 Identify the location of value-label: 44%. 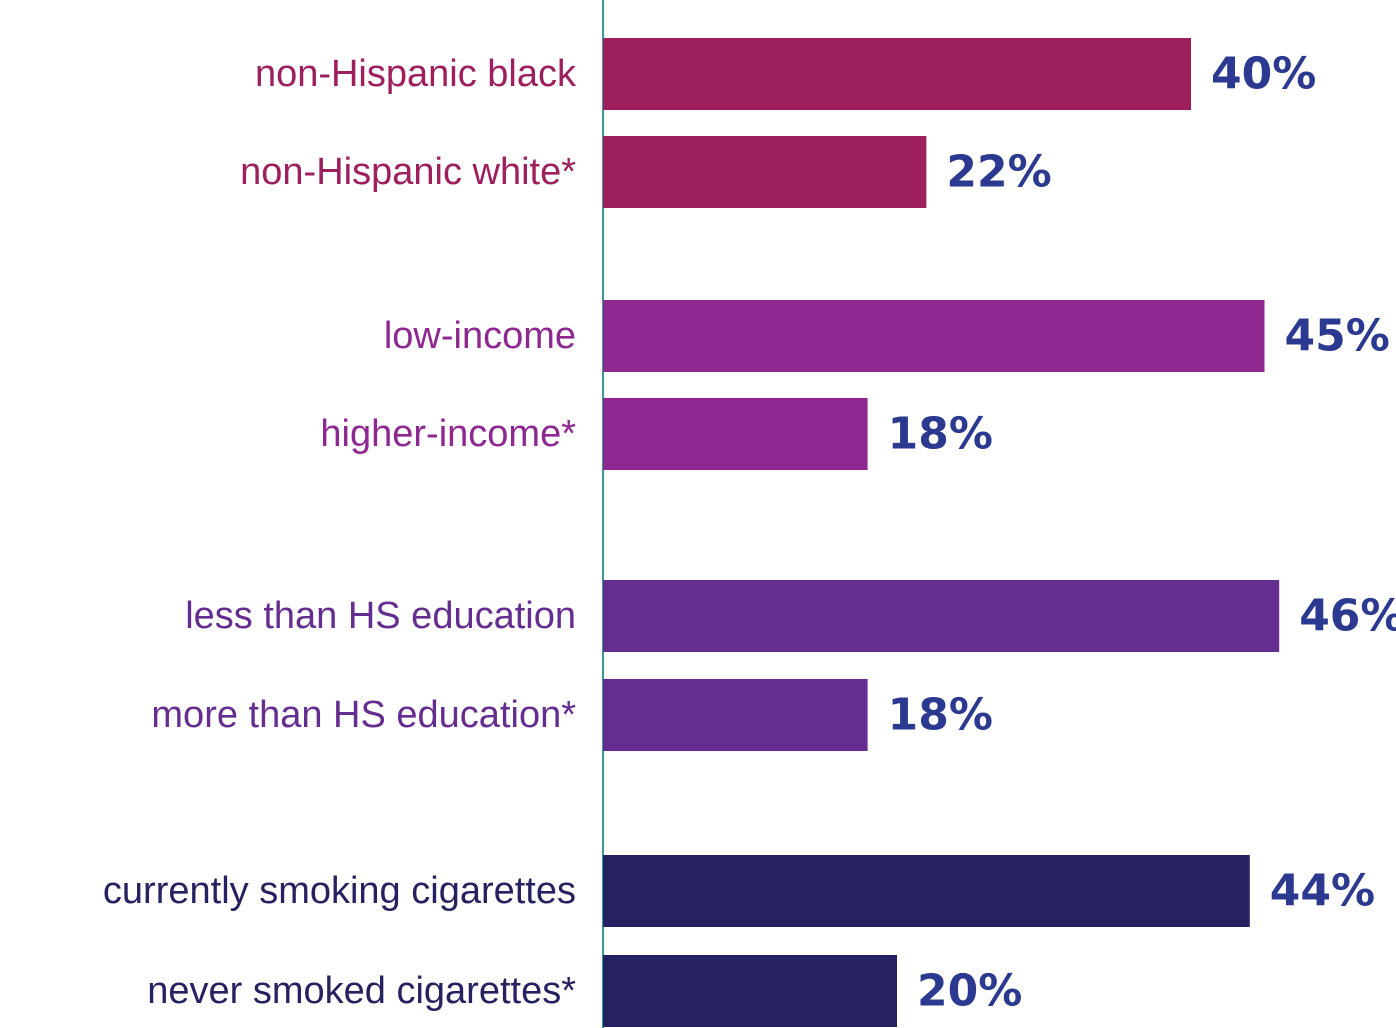
(1322, 891).